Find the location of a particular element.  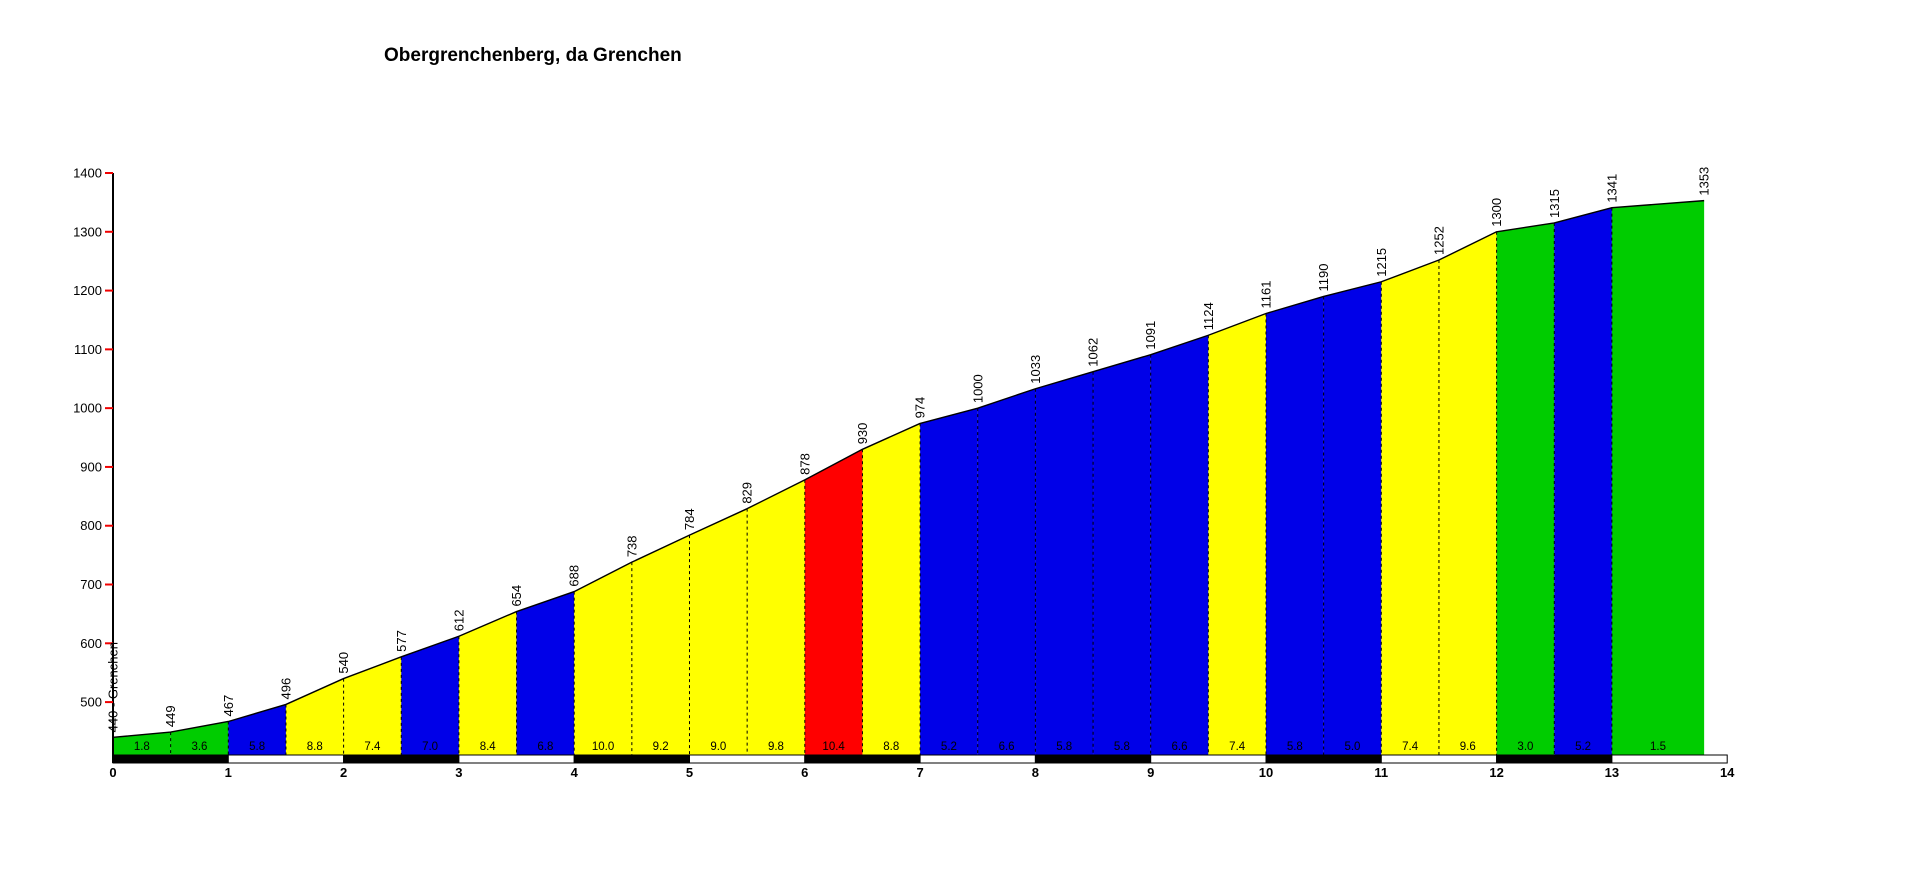

x-axis-tick-label: 9 is located at coordinates (1150, 772).